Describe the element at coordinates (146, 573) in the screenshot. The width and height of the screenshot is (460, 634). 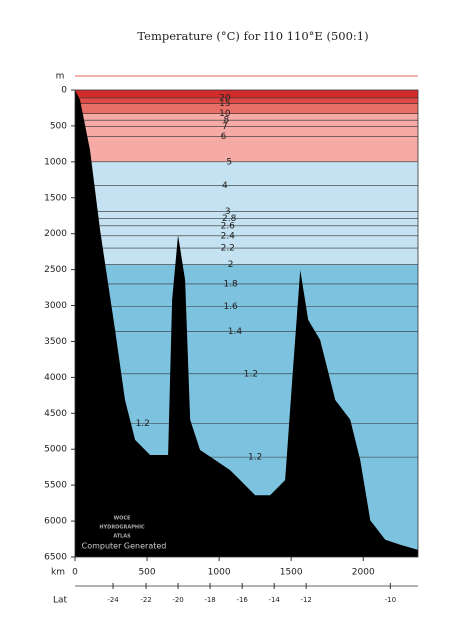
I see `x-tick-label: 500` at that location.